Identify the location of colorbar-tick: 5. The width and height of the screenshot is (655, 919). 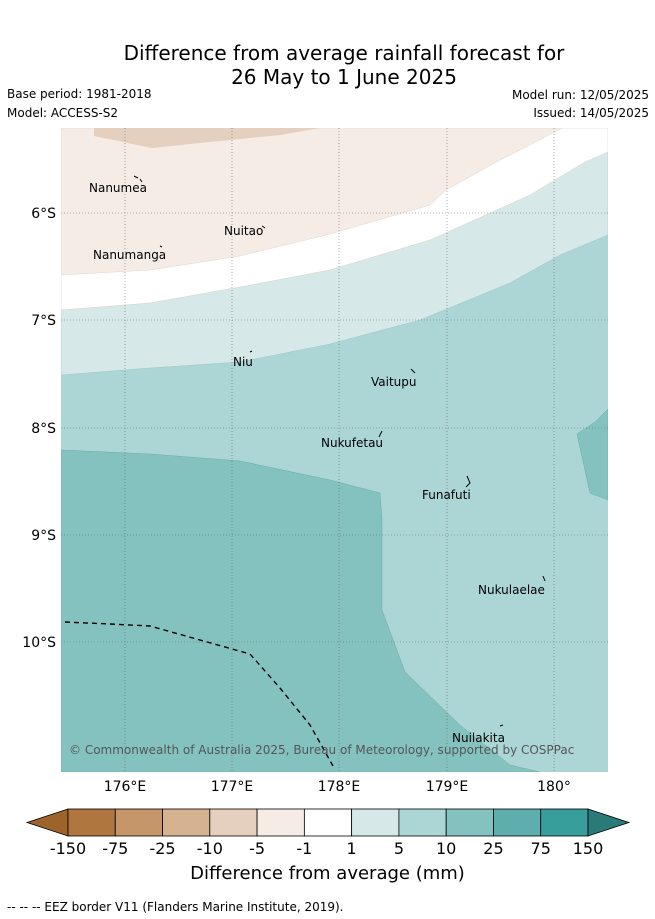
(399, 848).